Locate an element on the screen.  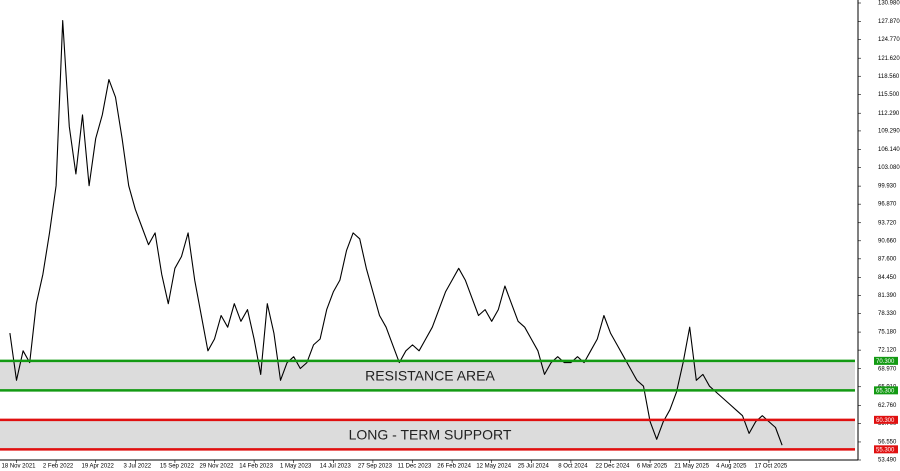
price-tag-label: 60.300 is located at coordinates (885, 421).